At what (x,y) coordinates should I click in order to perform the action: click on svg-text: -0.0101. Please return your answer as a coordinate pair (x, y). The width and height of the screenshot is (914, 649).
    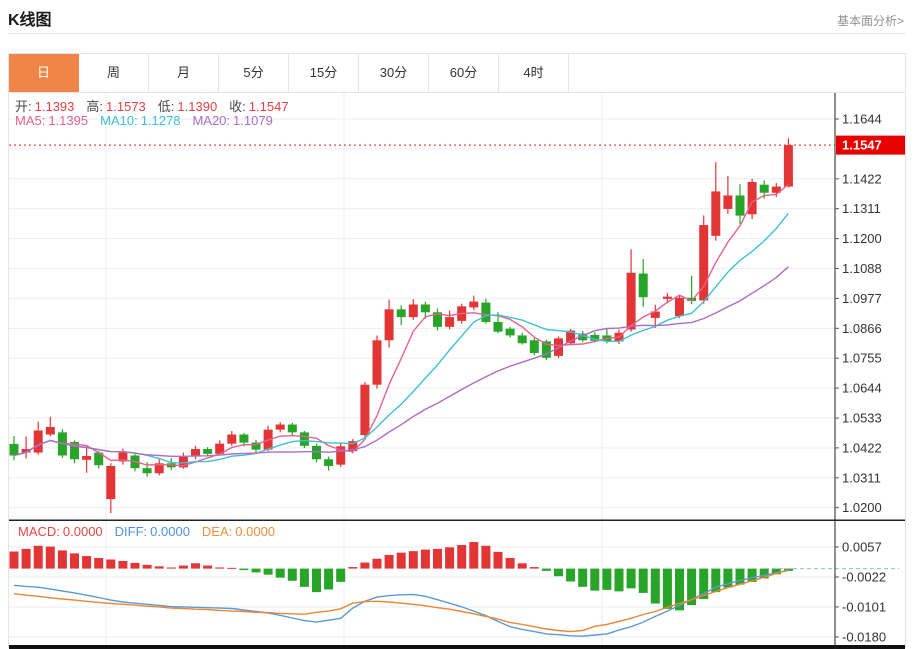
    Looking at the image, I should click on (864, 606).